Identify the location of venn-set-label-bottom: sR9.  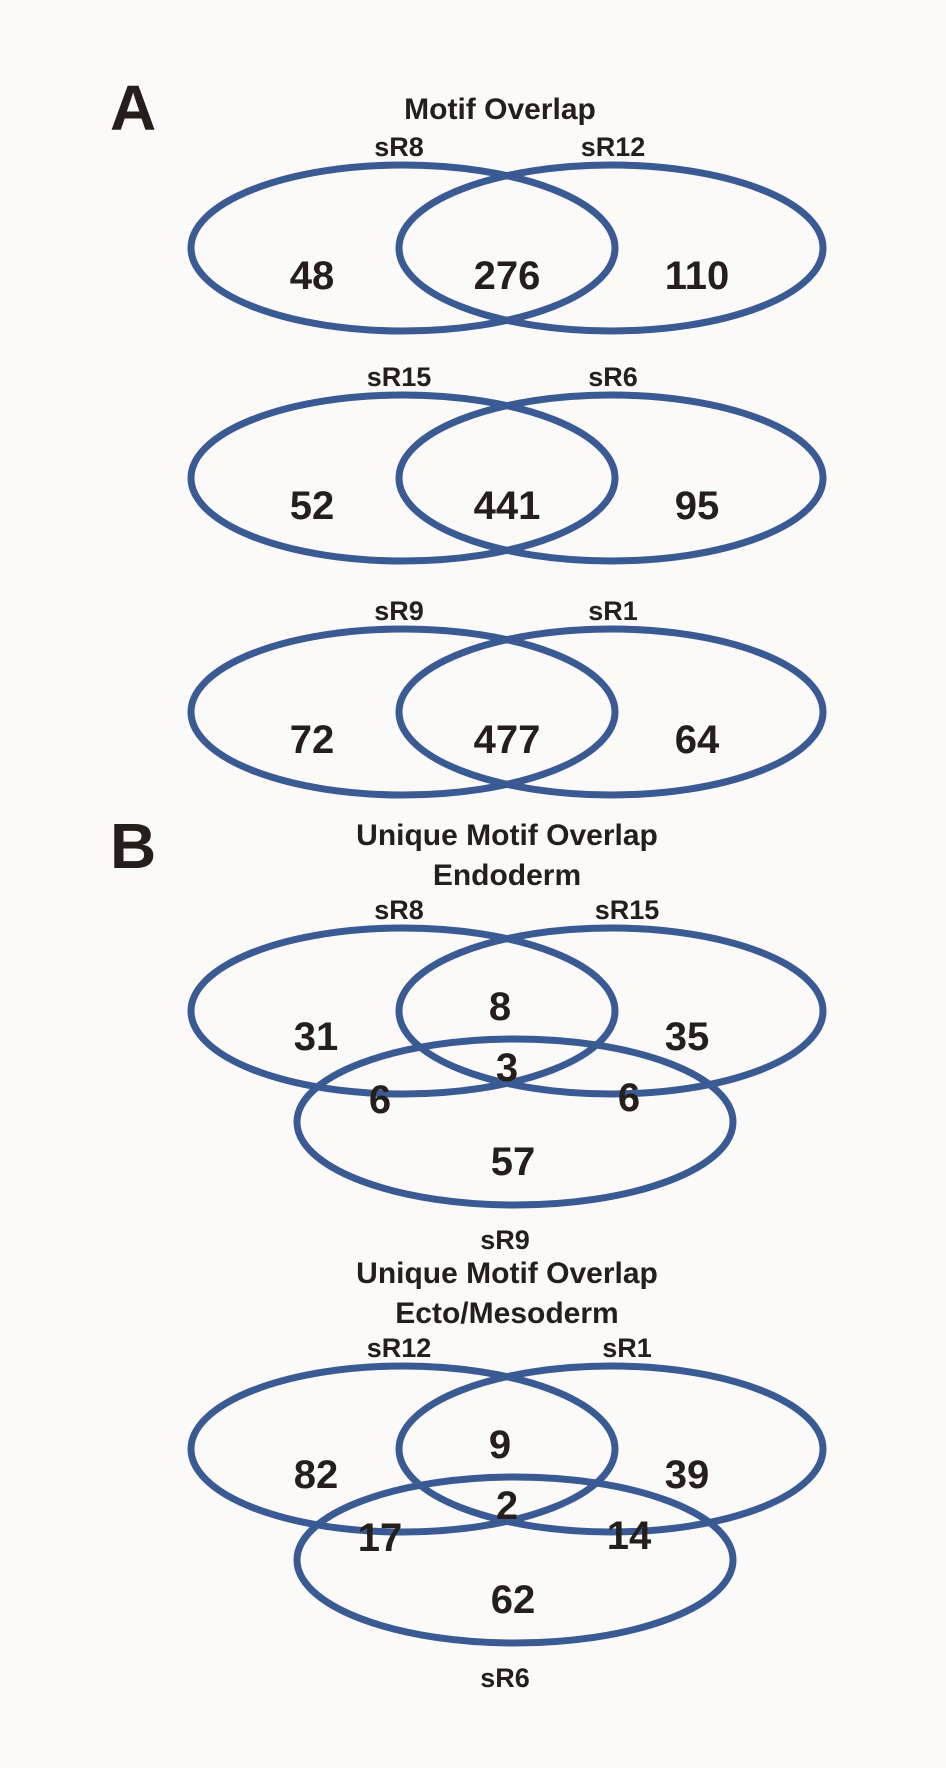
(505, 1240).